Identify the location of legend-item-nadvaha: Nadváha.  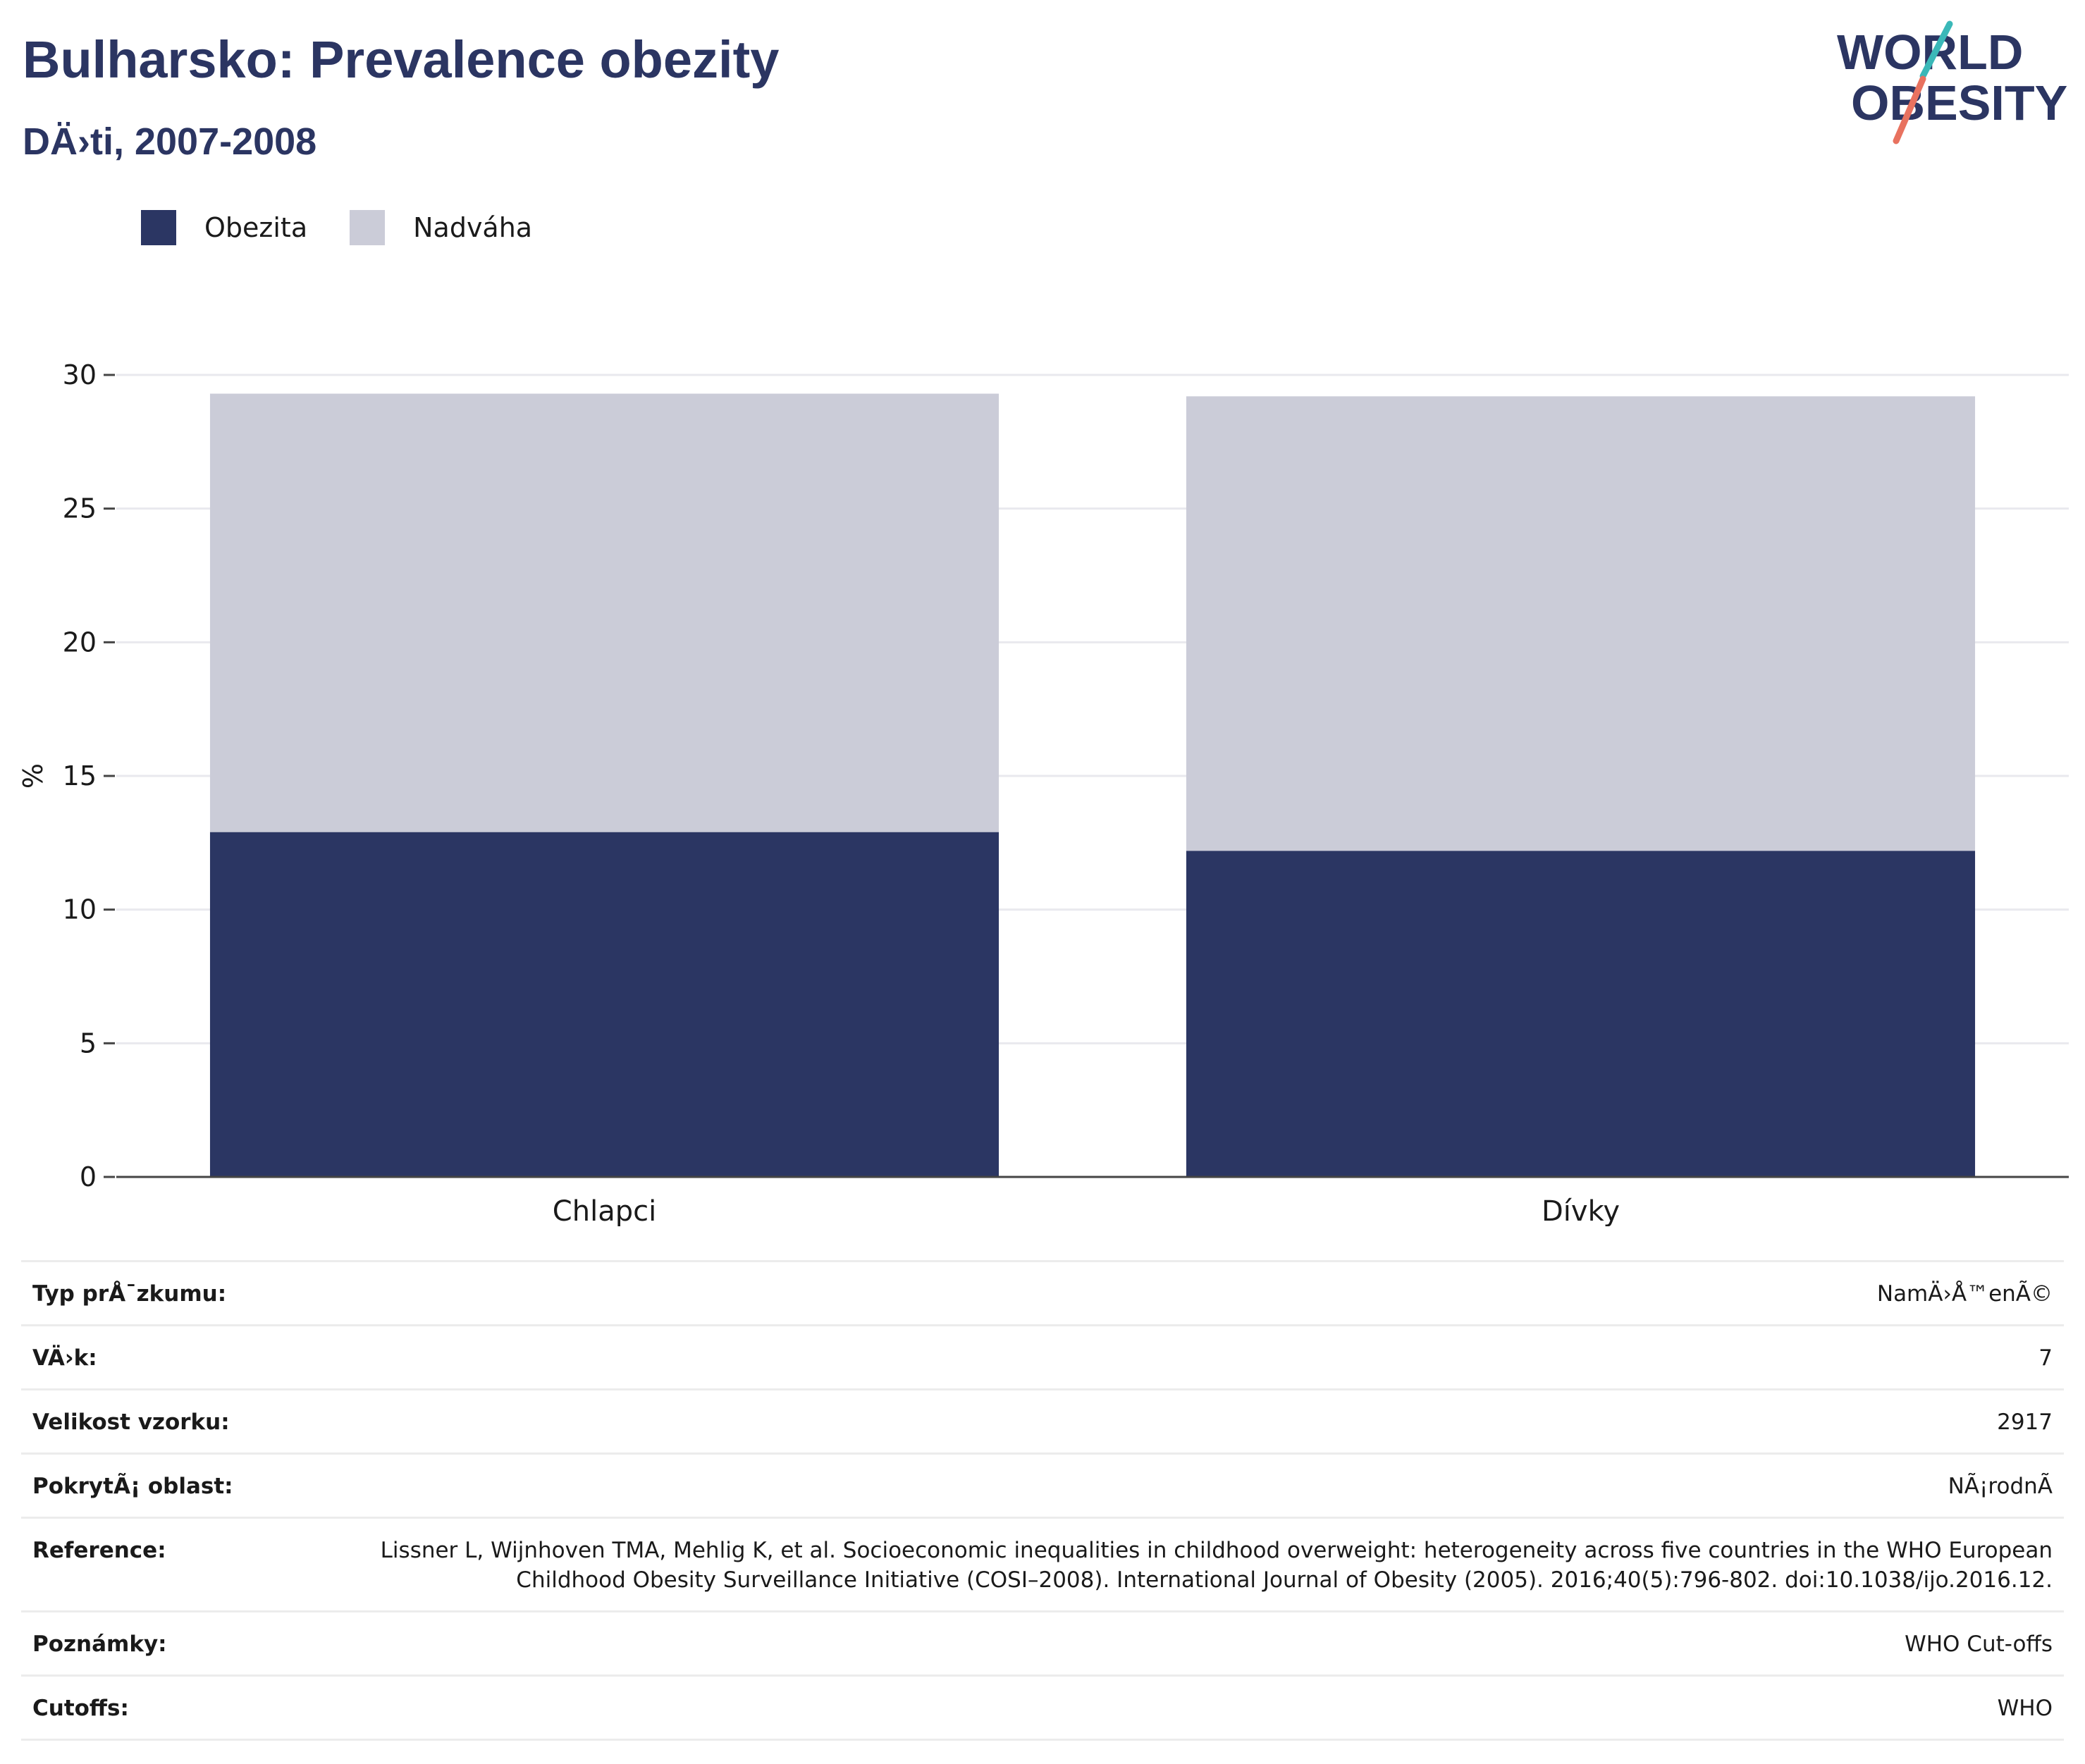
(441, 227).